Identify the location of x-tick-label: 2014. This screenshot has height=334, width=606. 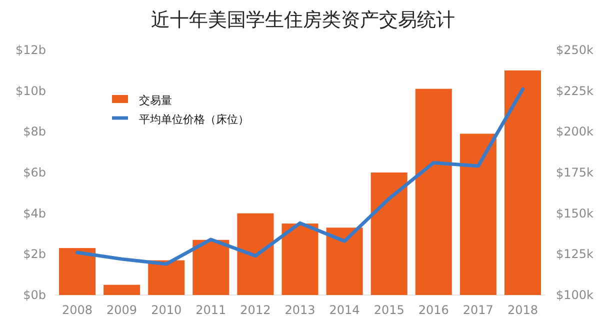
(344, 310).